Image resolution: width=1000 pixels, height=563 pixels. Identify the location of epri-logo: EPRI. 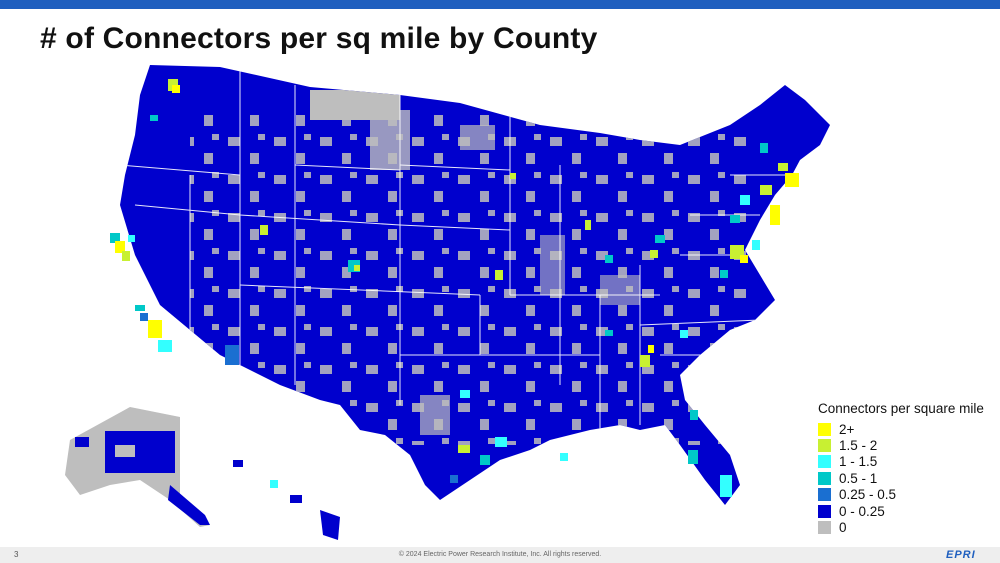
(961, 555).